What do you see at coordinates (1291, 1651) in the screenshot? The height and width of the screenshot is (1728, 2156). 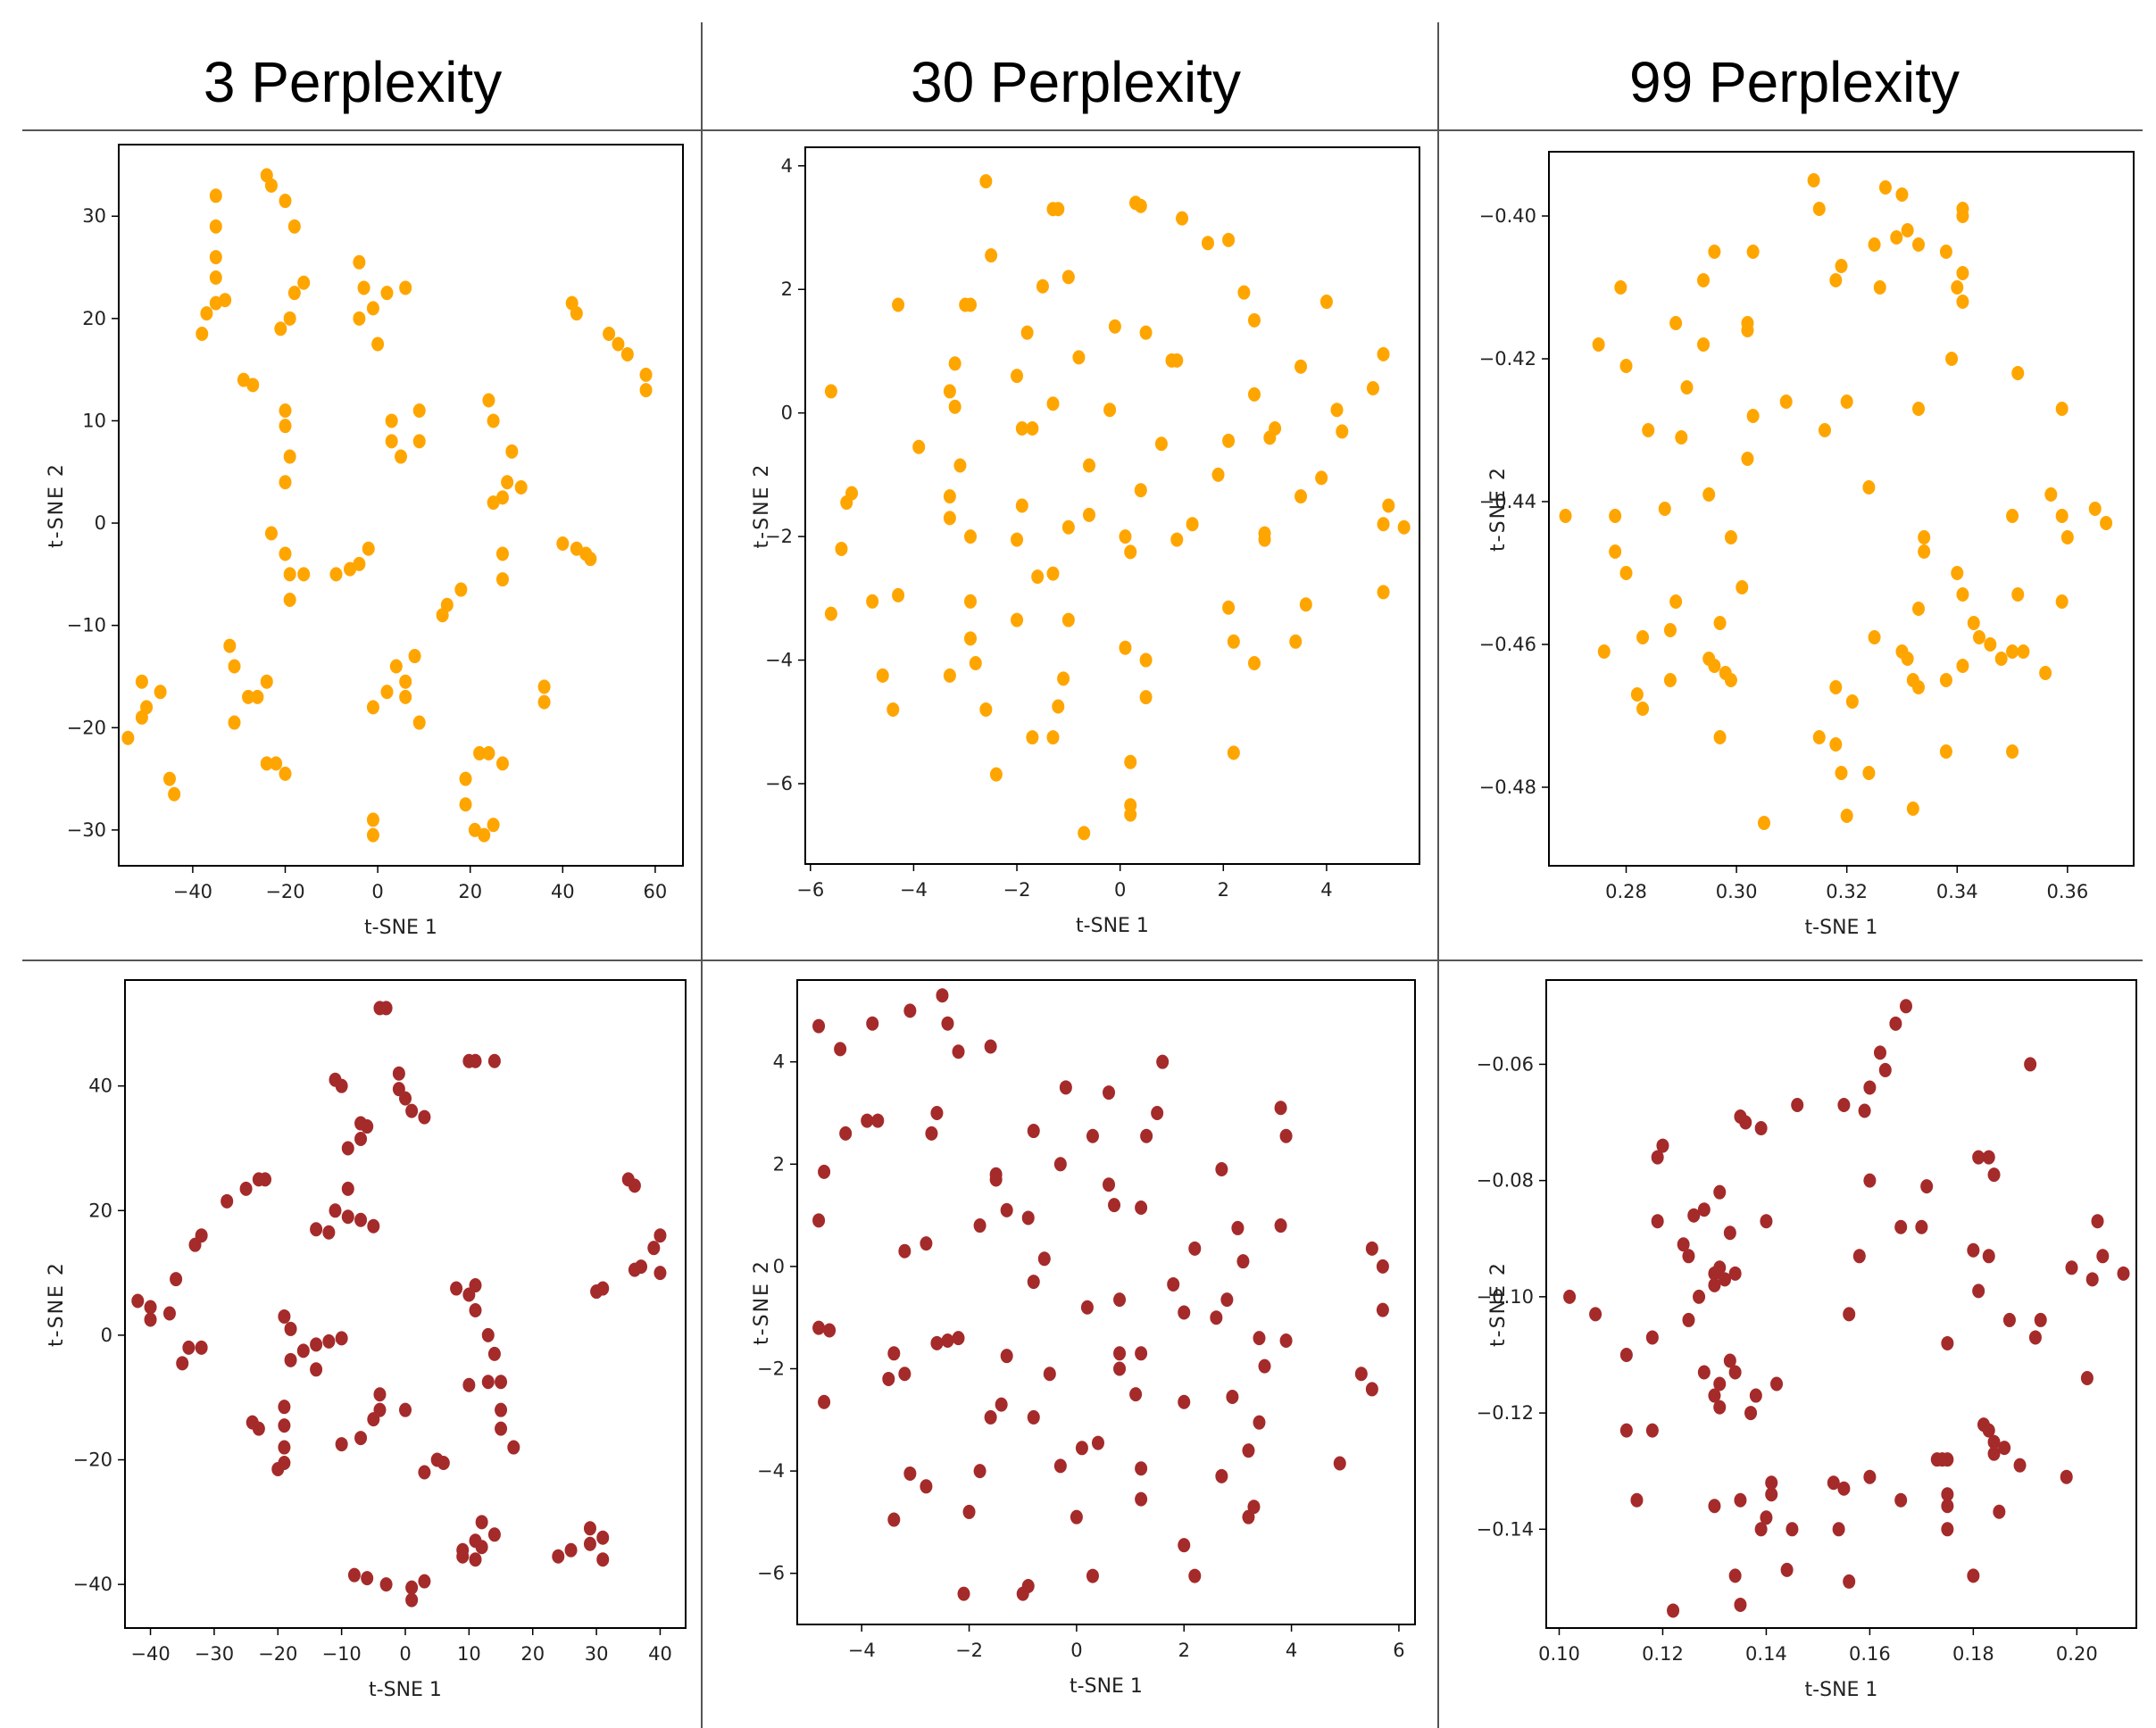 I see `x-tick-label: 4` at bounding box center [1291, 1651].